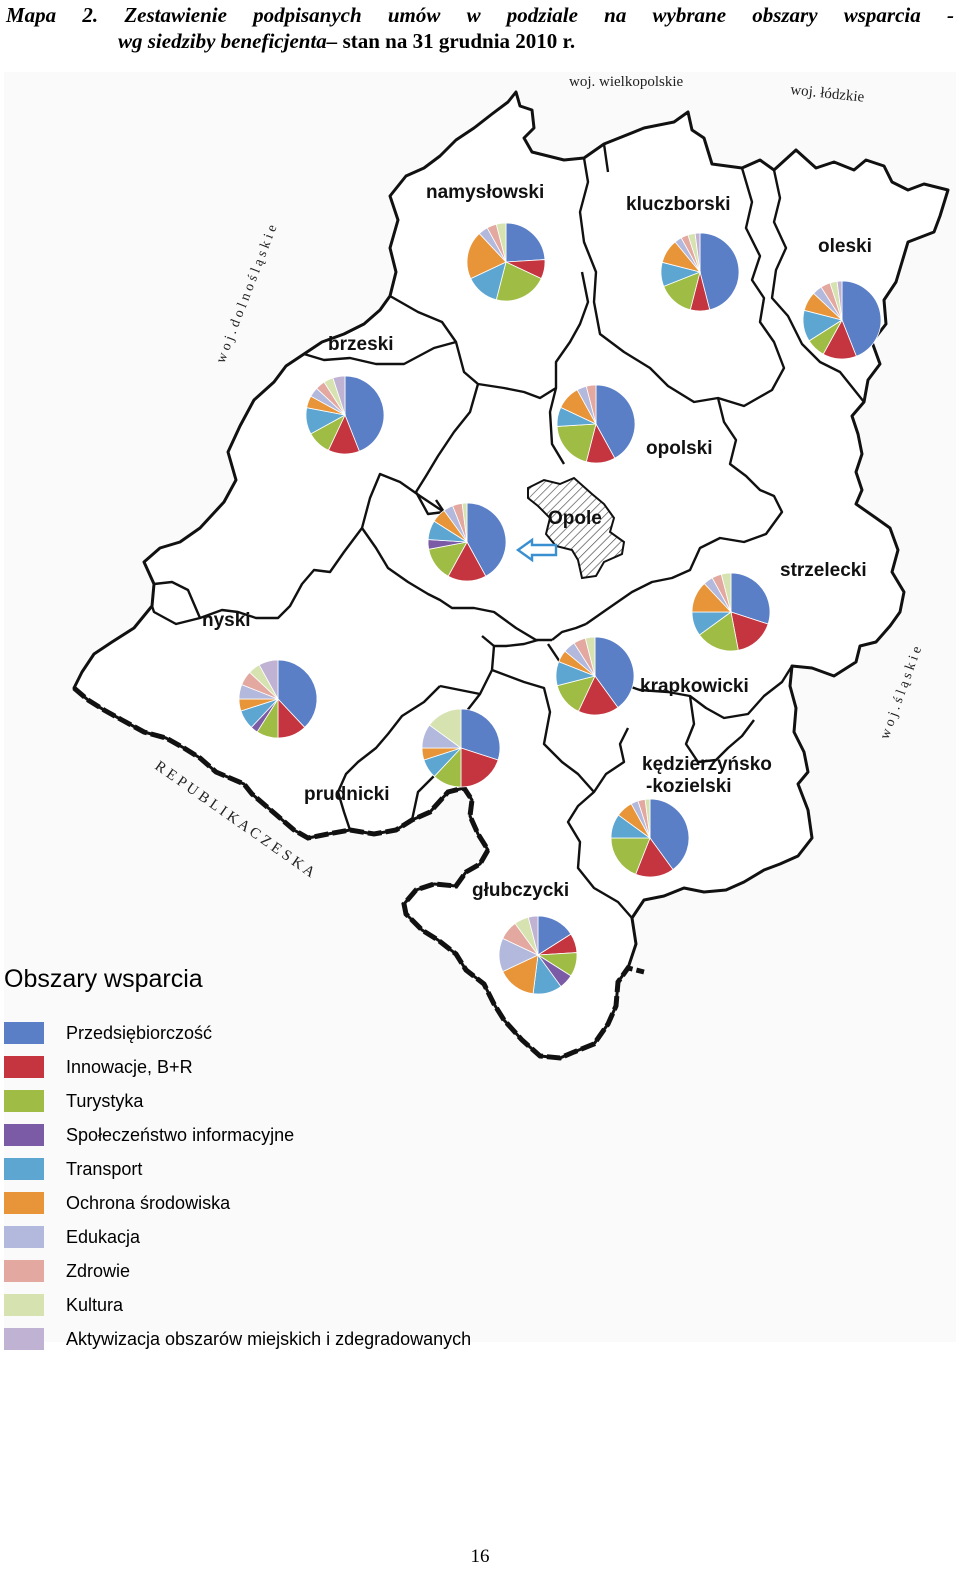  Describe the element at coordinates (347, 794) in the screenshot. I see `region-label: prudnicki` at that location.